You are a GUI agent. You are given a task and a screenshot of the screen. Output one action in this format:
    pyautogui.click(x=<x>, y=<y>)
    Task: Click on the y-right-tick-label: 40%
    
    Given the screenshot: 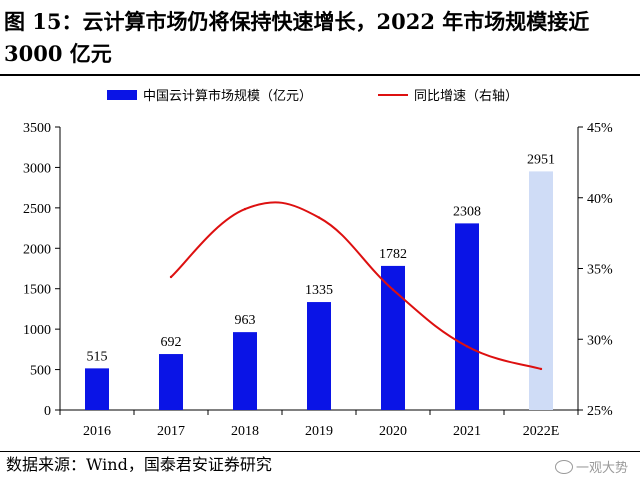 What is the action you would take?
    pyautogui.click(x=600, y=199)
    